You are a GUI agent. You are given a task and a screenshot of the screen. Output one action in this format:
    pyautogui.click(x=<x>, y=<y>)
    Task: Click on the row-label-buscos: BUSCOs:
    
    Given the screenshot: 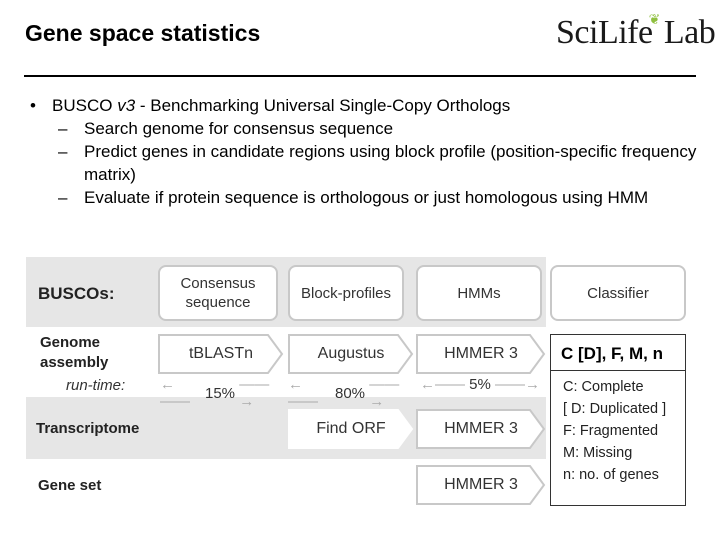 What is the action you would take?
    pyautogui.click(x=76, y=293)
    